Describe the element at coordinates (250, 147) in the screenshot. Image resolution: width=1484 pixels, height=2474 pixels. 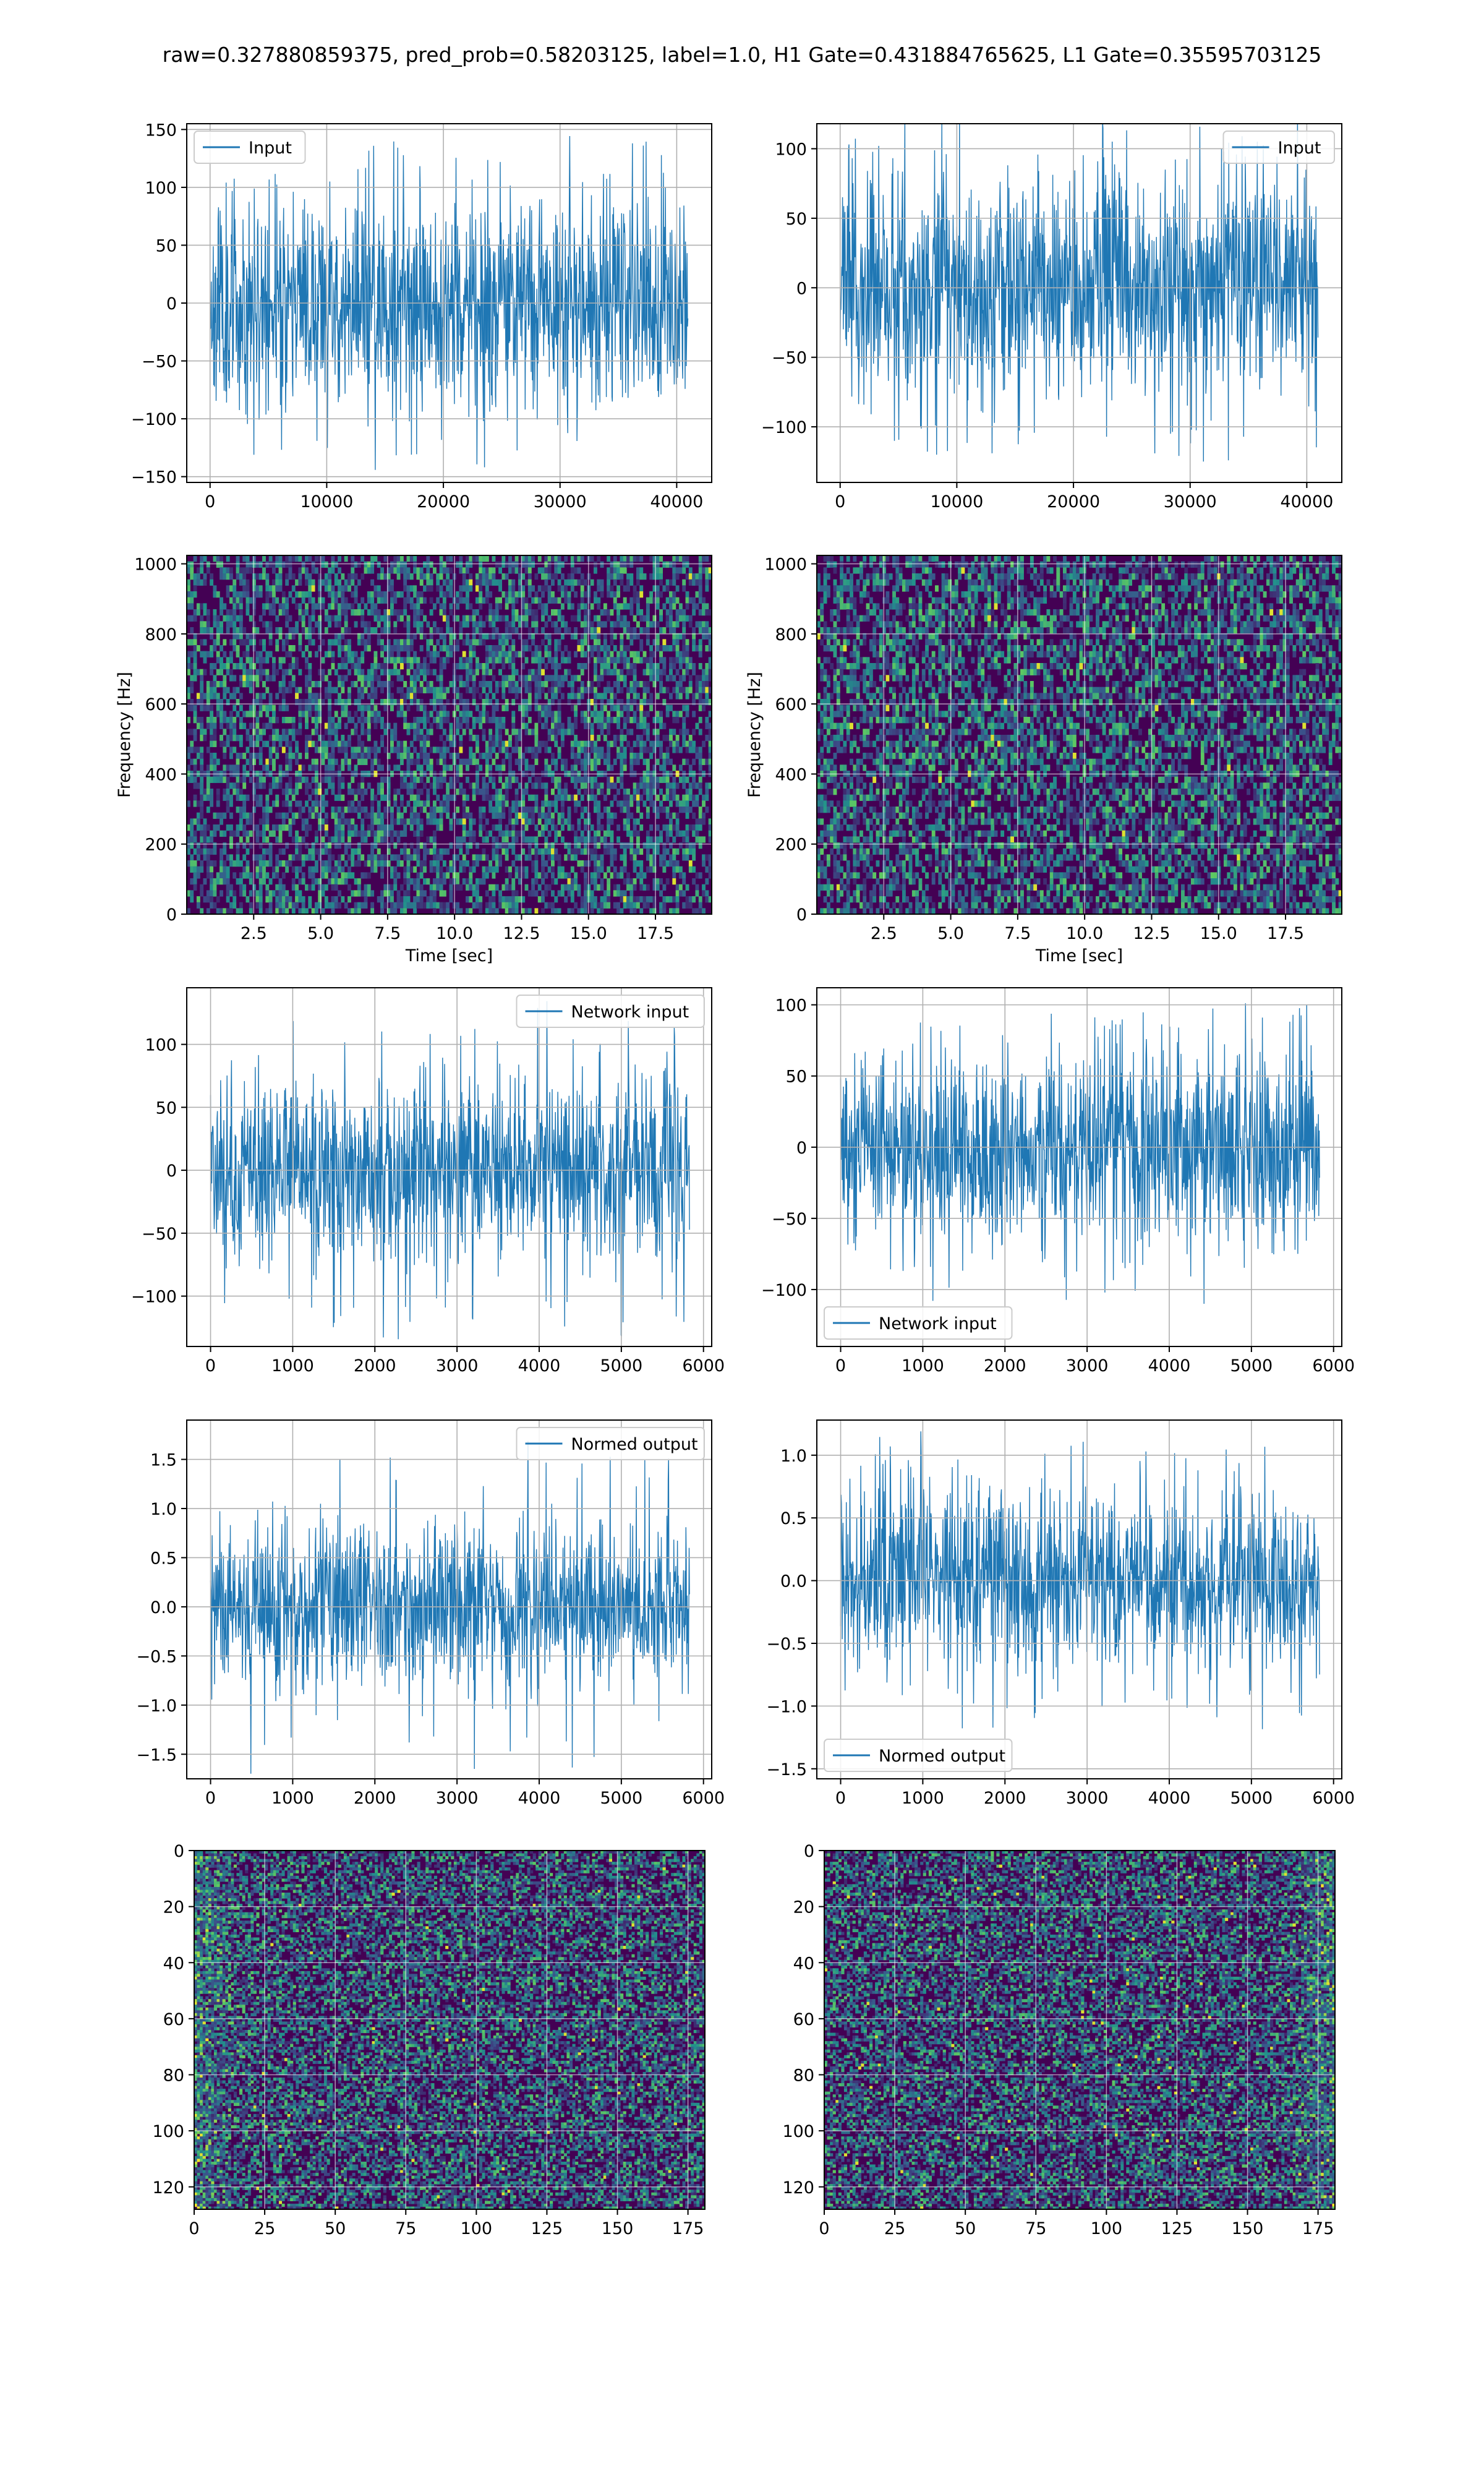
I see `legend: Input` at that location.